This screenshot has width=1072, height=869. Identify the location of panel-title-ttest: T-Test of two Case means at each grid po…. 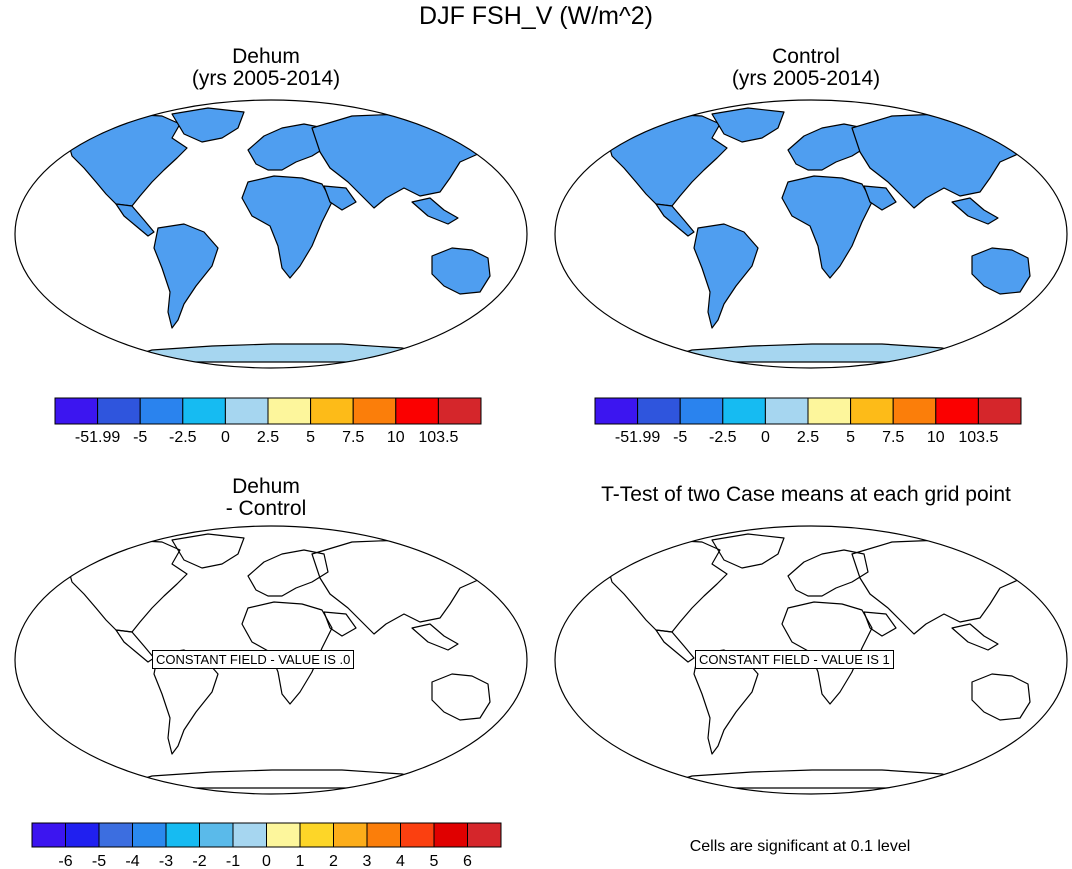
(806, 494).